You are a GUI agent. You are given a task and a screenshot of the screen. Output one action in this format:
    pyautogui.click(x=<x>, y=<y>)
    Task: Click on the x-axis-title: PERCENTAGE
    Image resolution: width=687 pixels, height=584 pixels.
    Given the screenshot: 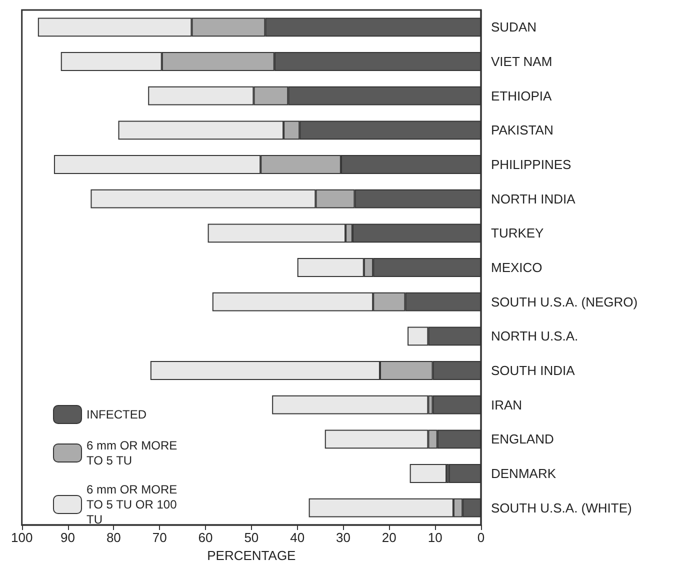 What is the action you would take?
    pyautogui.click(x=251, y=555)
    